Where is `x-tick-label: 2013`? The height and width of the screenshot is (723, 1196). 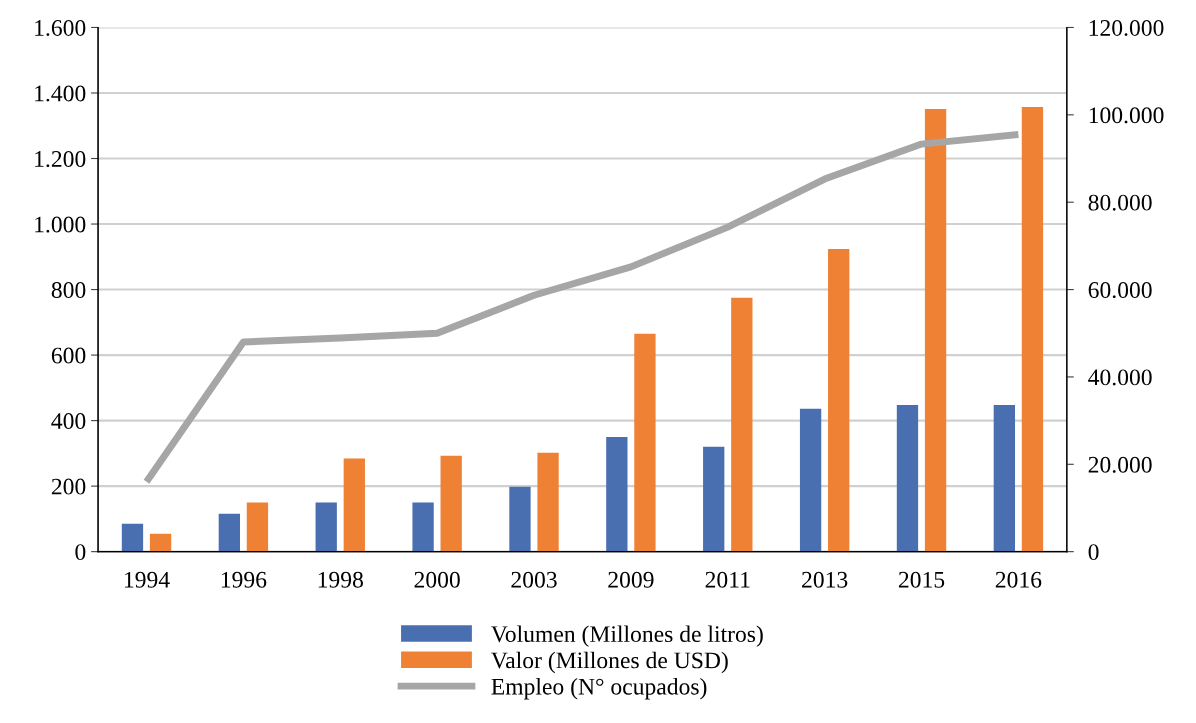
x-tick-label: 2013 is located at coordinates (825, 579).